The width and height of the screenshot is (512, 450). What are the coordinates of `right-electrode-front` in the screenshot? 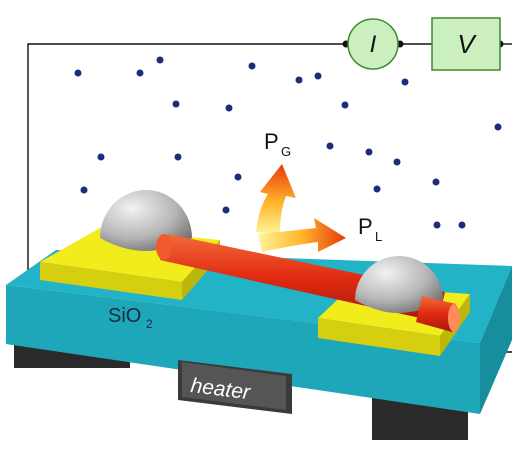 It's located at (379, 337).